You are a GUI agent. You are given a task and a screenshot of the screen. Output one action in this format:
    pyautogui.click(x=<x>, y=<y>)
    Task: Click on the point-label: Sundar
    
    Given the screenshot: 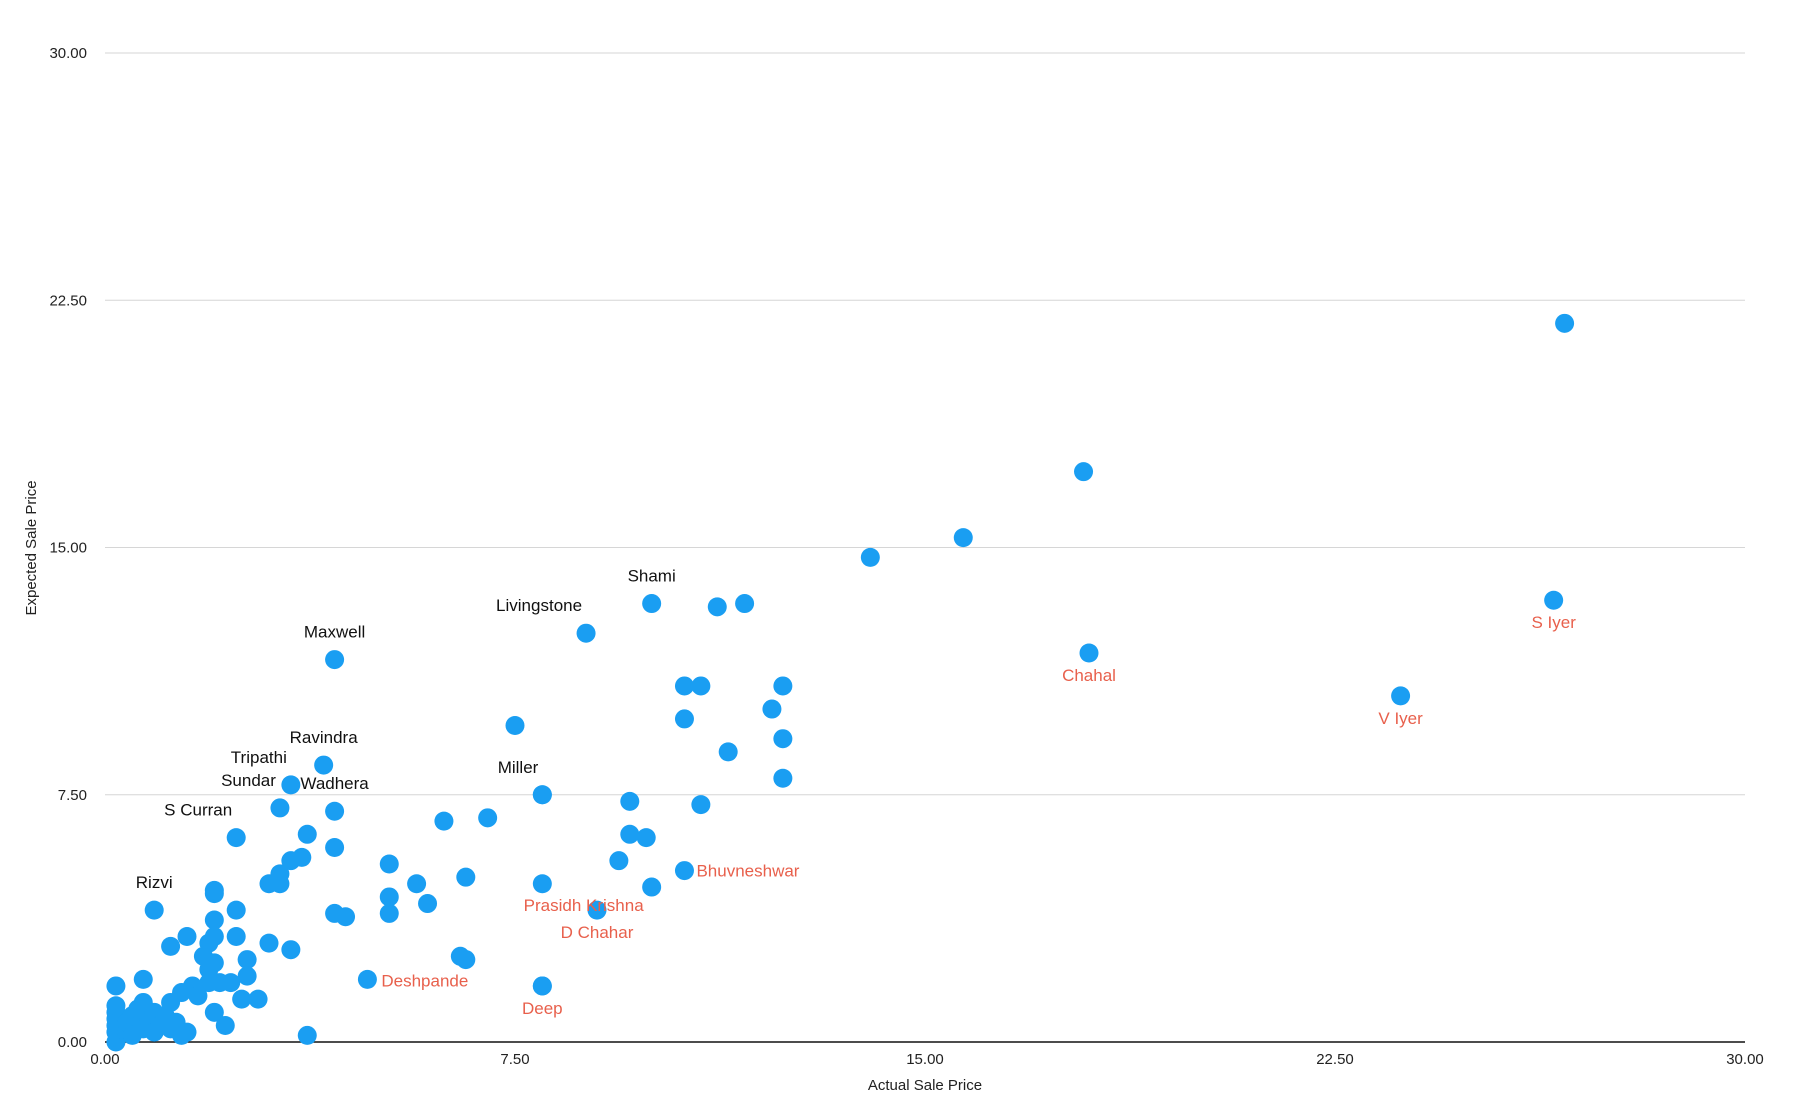 What is the action you would take?
    pyautogui.click(x=248, y=780)
    